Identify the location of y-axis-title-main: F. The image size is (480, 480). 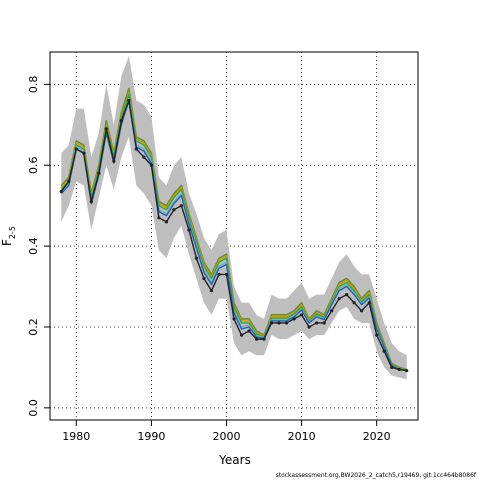
(7, 242).